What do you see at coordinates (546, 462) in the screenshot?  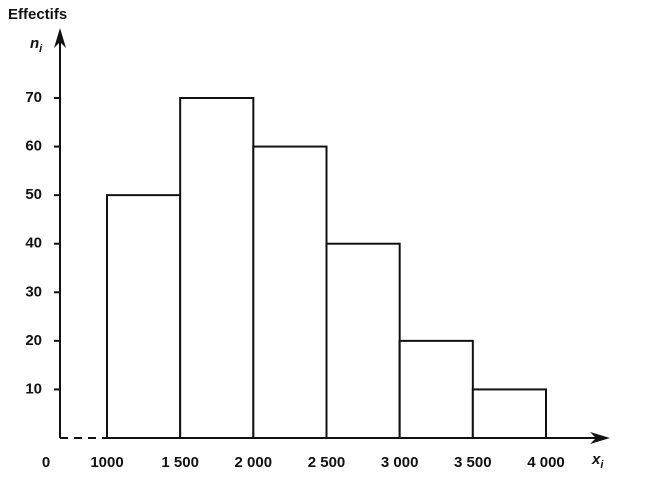 I see `x-tick-label: 4 000` at bounding box center [546, 462].